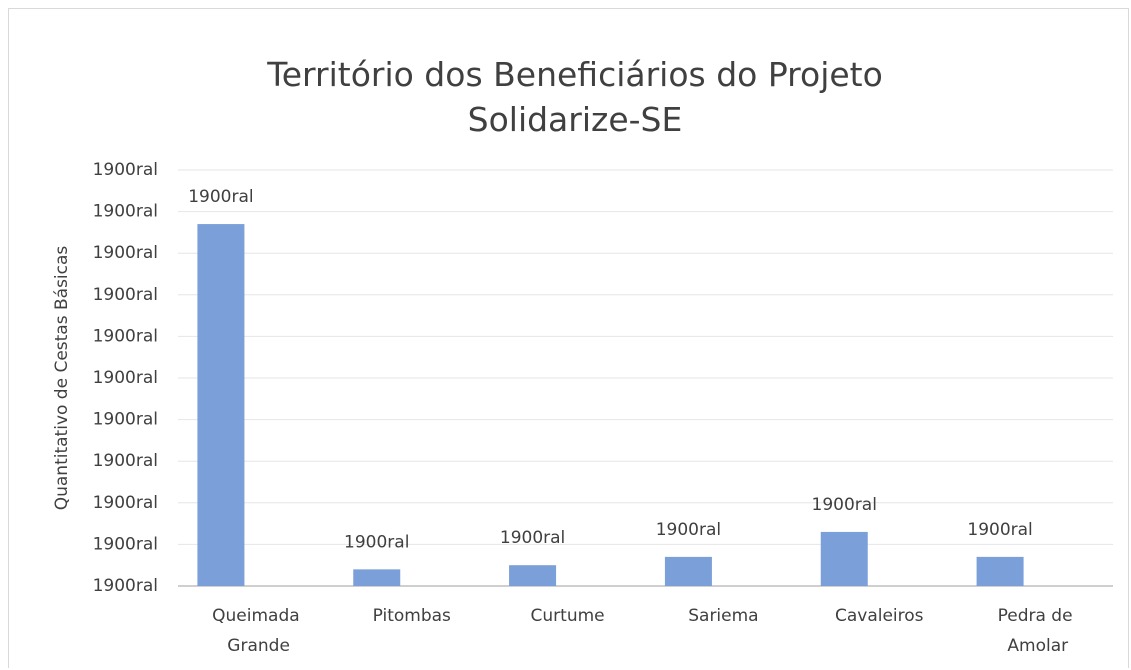 The width and height of the screenshot is (1131, 670). I want to click on x-tick-label: Pitombas, so click(412, 616).